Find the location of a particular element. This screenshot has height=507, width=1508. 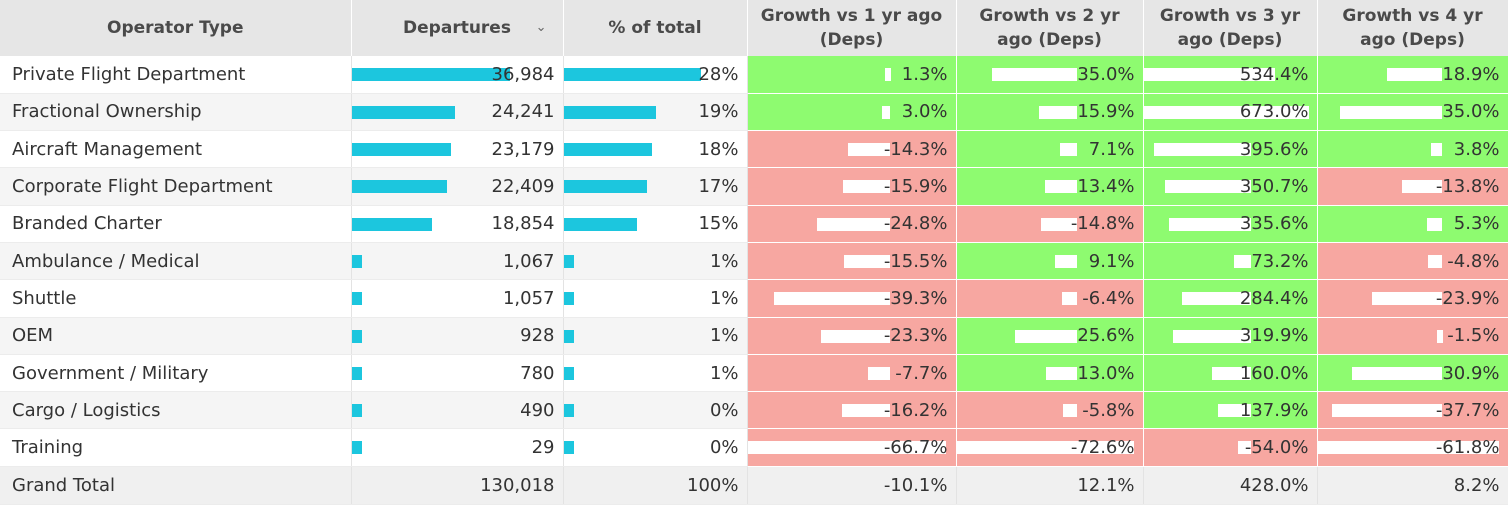

growth-1yr-cell: -15.5% is located at coordinates (852, 261).